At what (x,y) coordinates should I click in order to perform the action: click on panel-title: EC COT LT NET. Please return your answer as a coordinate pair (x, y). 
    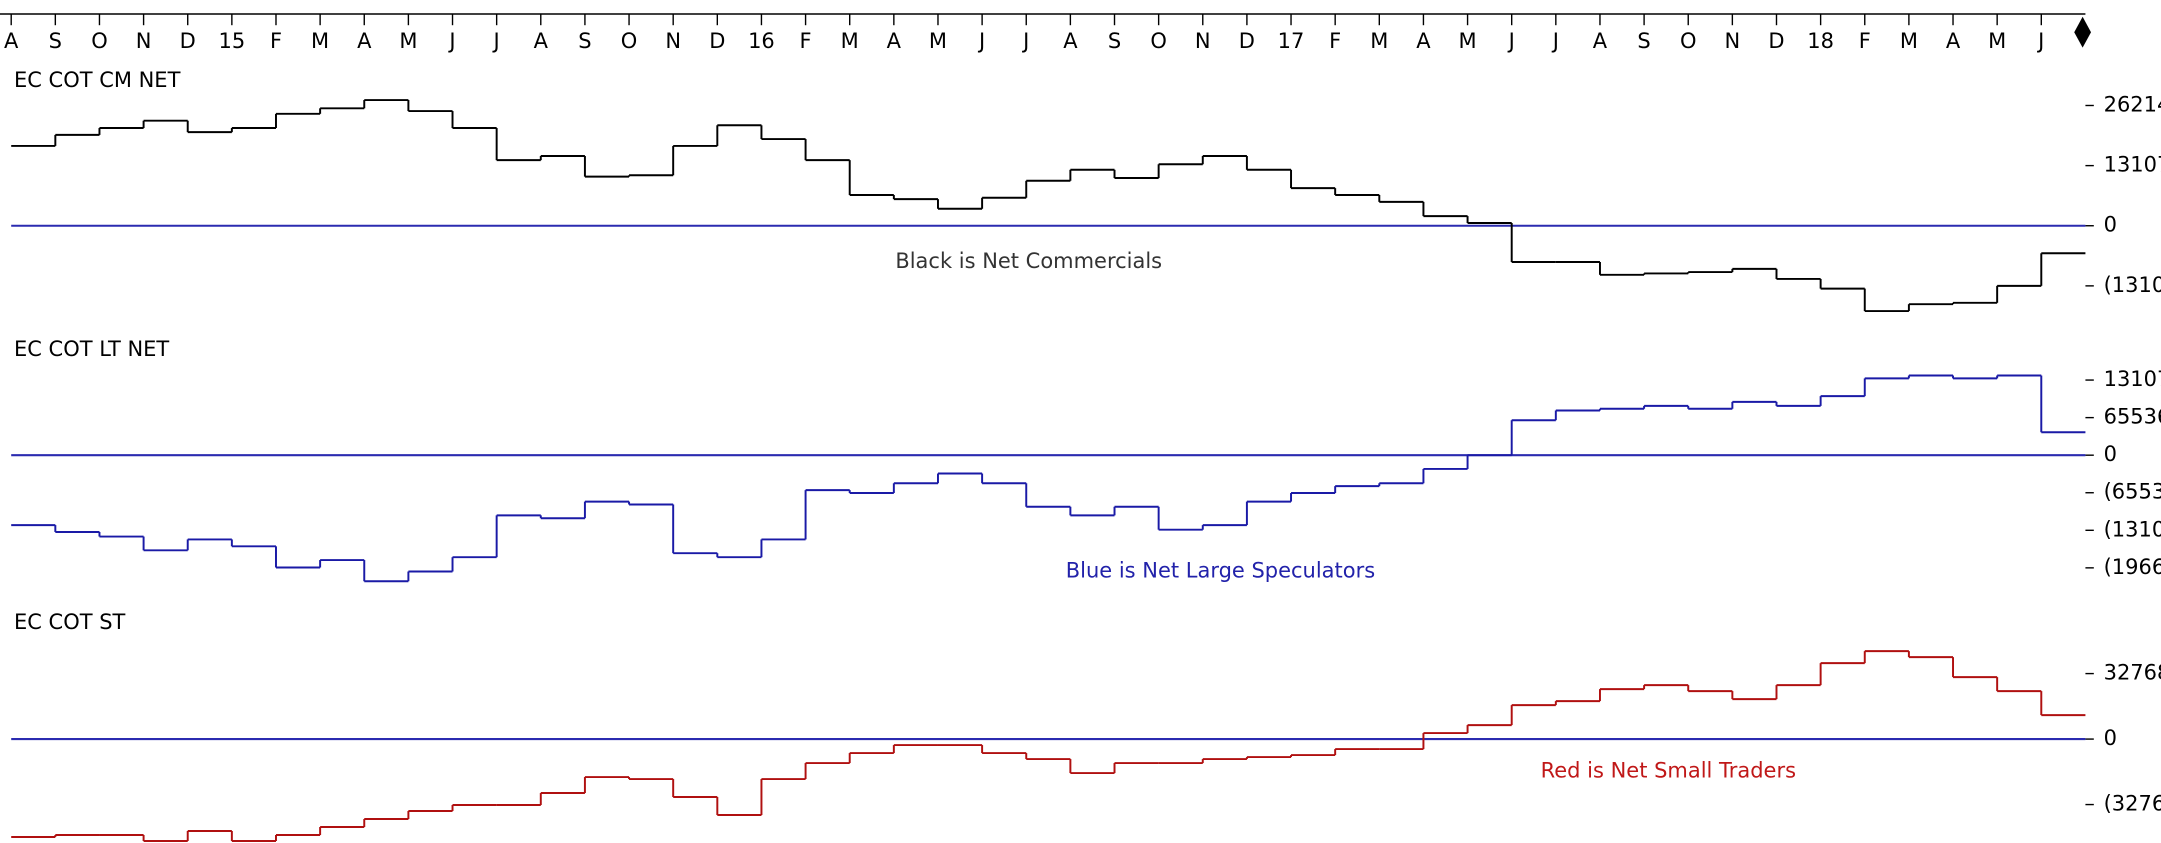
    Looking at the image, I should click on (91, 349).